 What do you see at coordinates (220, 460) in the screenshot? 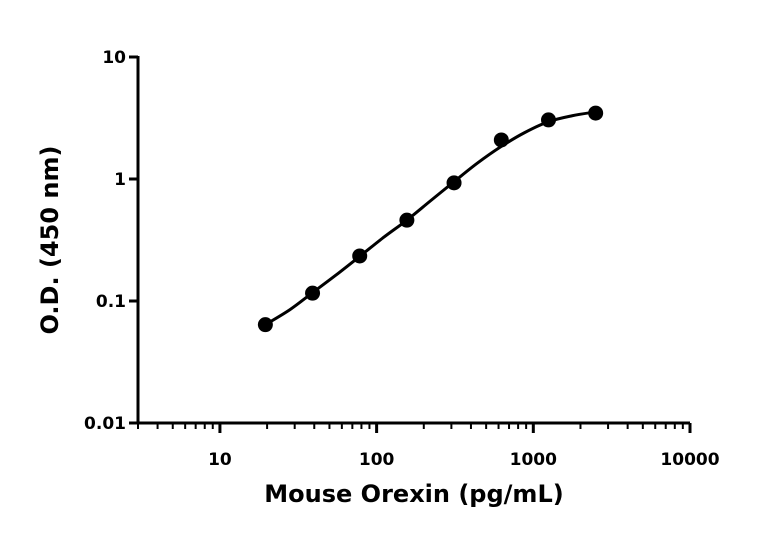
I see `x-tick-label: 10` at bounding box center [220, 460].